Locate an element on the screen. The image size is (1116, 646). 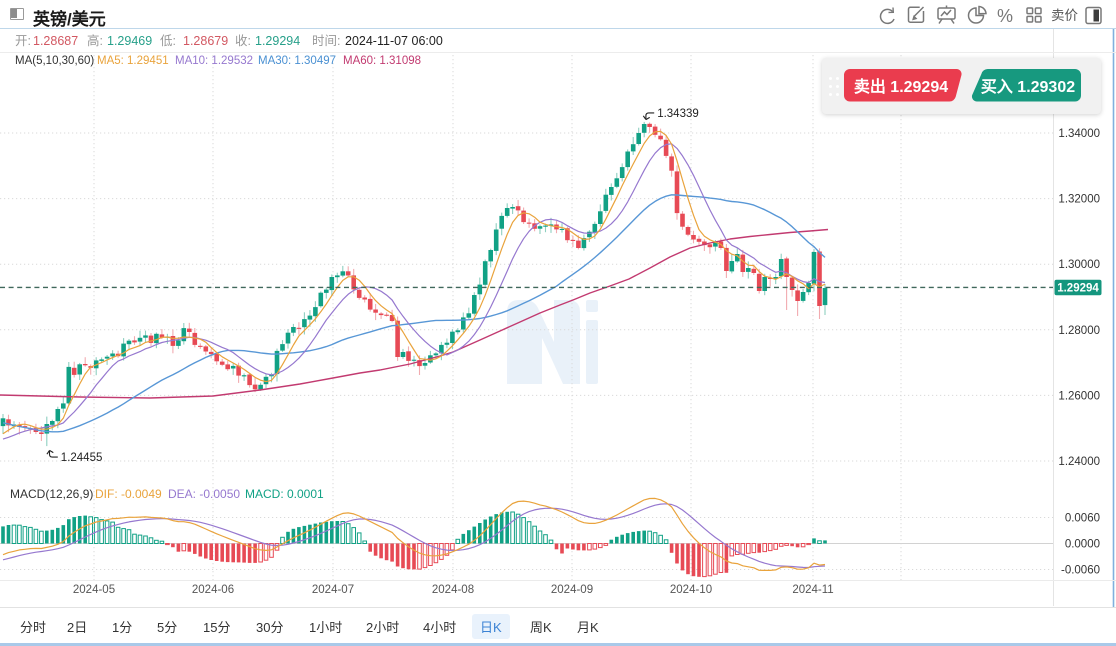
svg-text: 1.24000 is located at coordinates (1079, 462).